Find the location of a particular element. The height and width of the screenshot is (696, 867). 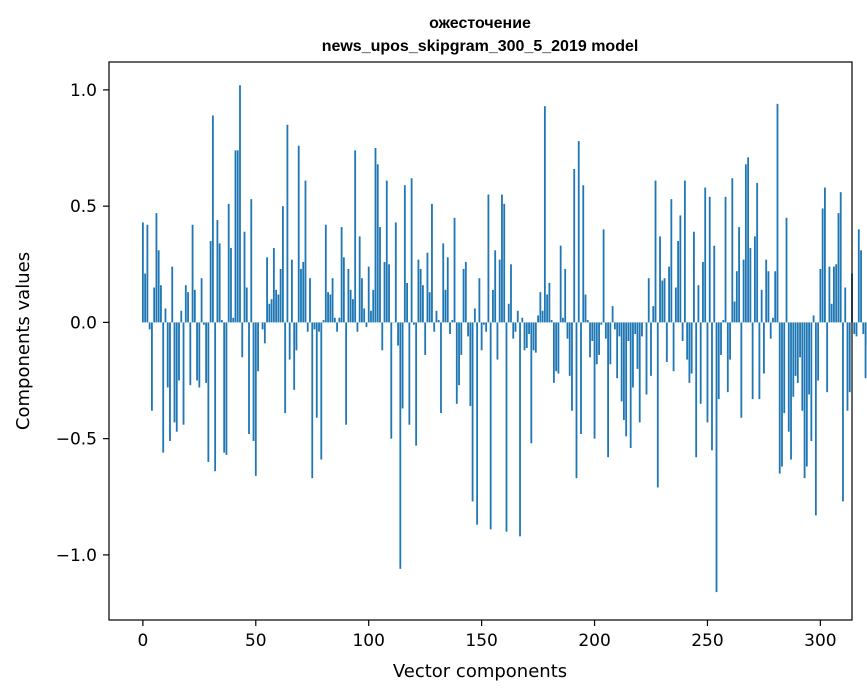

x-axis-ticks: 0 50 100 150 200 250 300 is located at coordinates (487, 635).